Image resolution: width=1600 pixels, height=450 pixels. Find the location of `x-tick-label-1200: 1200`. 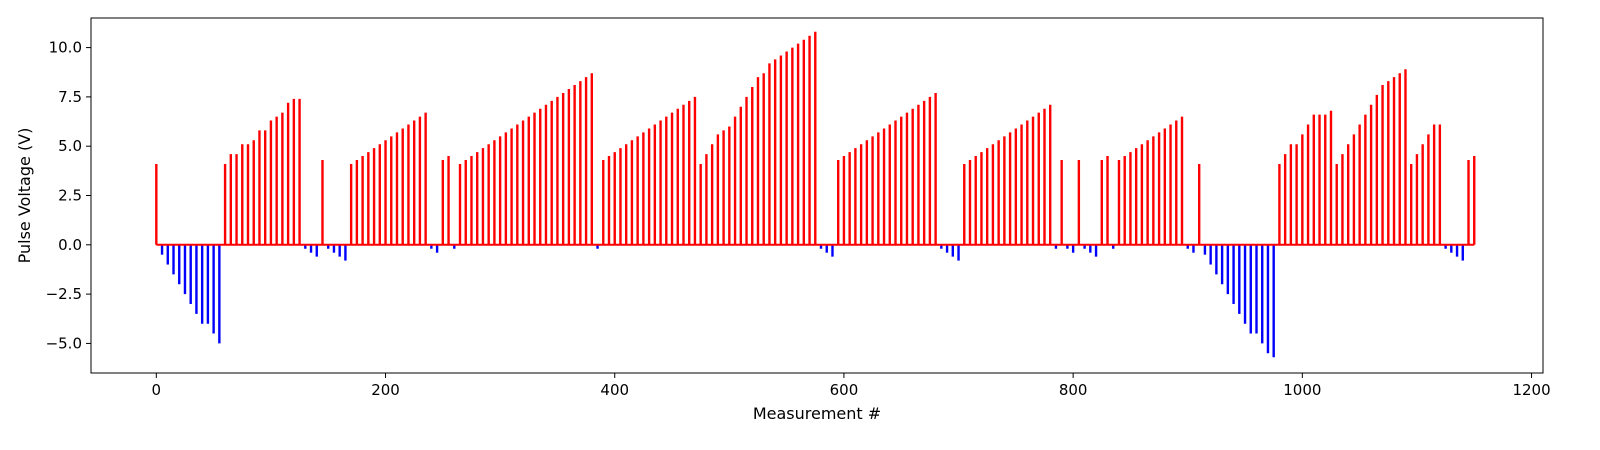

x-tick-label-1200: 1200 is located at coordinates (1531, 390).